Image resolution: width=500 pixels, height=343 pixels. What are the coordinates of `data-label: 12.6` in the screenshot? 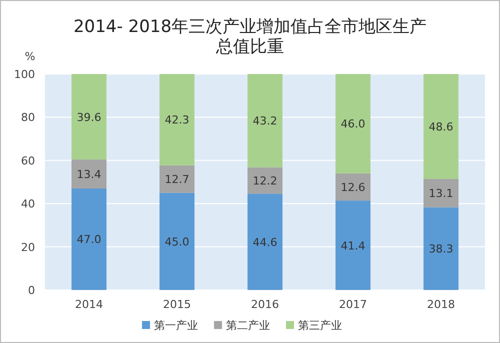 It's located at (353, 187).